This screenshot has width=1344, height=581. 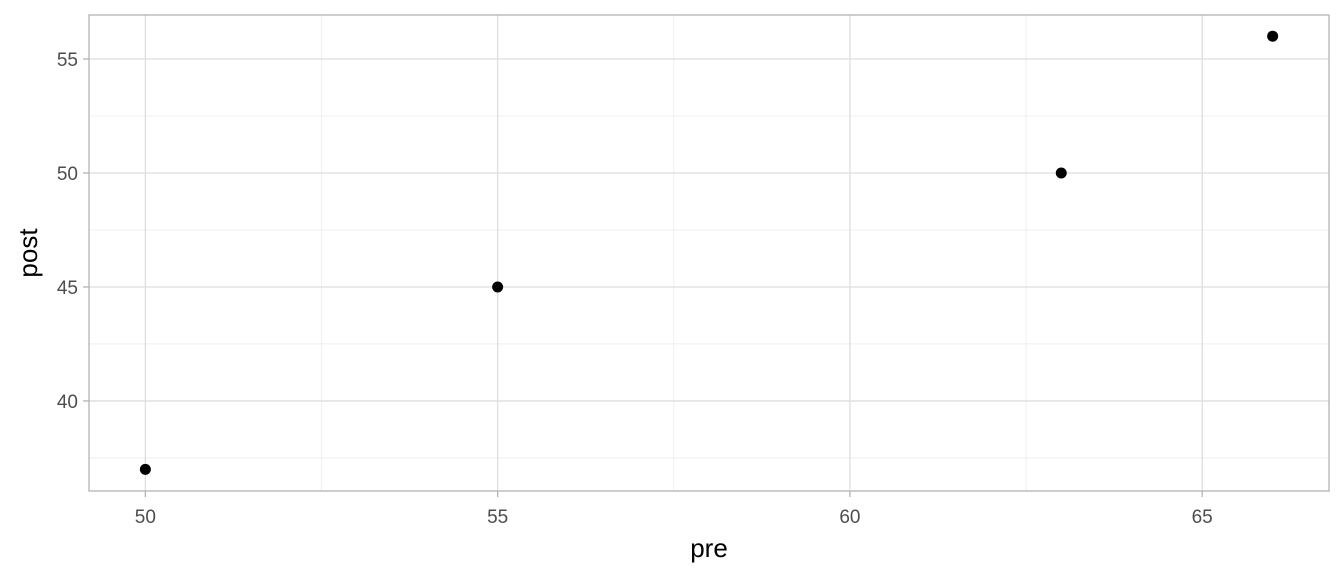 What do you see at coordinates (67, 174) in the screenshot?
I see `y-tick-label: 50` at bounding box center [67, 174].